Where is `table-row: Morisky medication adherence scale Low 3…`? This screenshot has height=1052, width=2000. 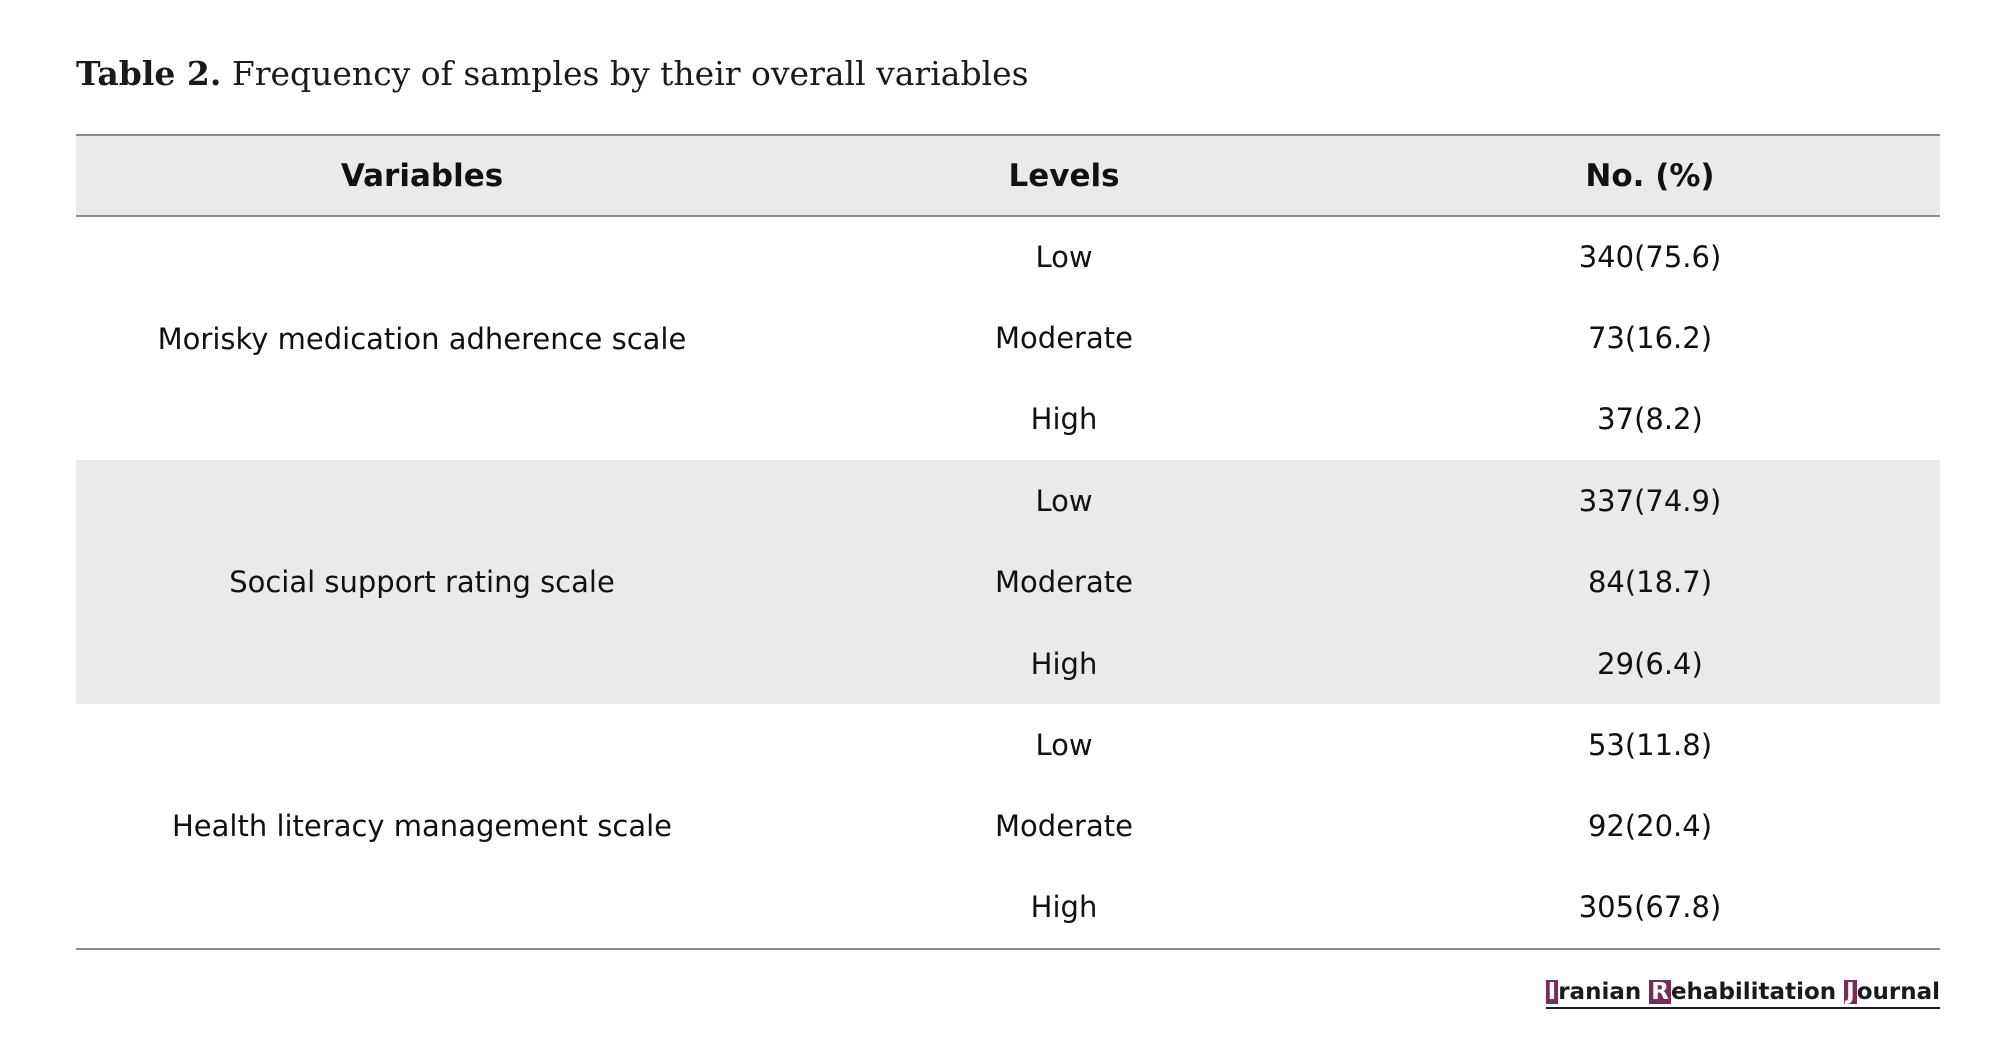 table-row: Morisky medication adherence scale Low 3… is located at coordinates (1008, 285).